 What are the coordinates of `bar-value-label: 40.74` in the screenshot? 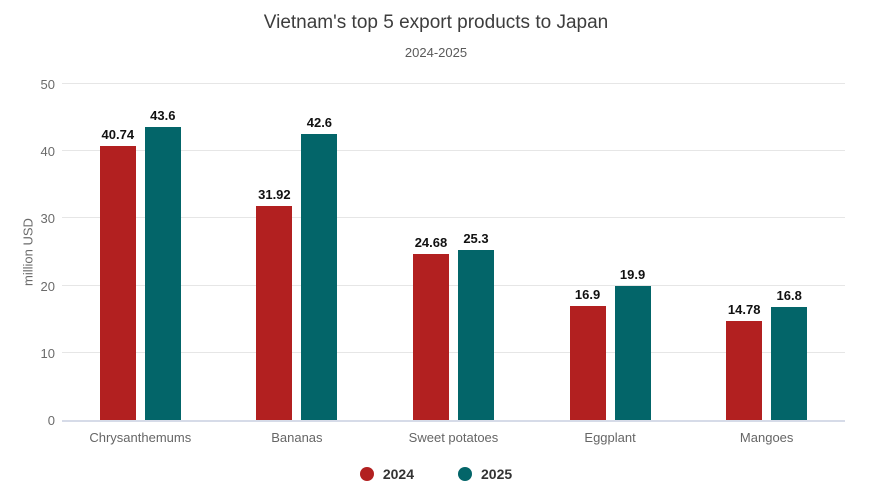 It's located at (118, 135).